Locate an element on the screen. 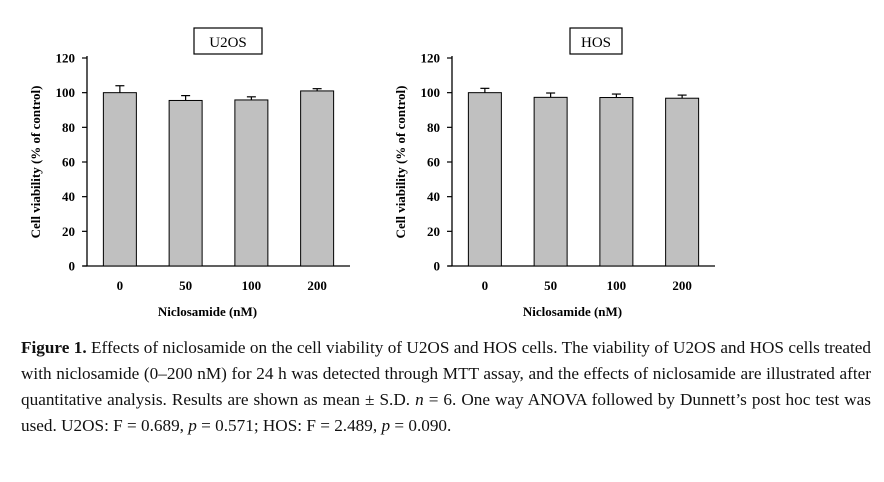 This screenshot has width=884, height=482. panel-title: U2OS is located at coordinates (228, 43).